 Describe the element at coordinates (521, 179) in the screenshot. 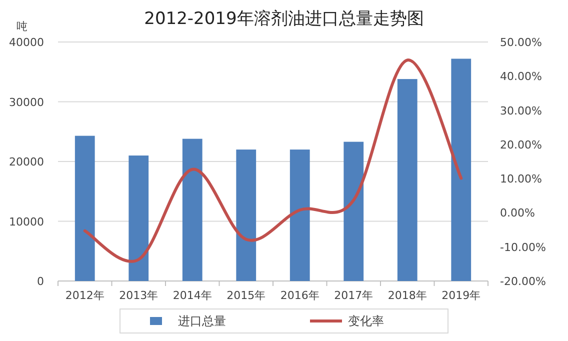

I see `y2-tick-label: 10.00%` at that location.